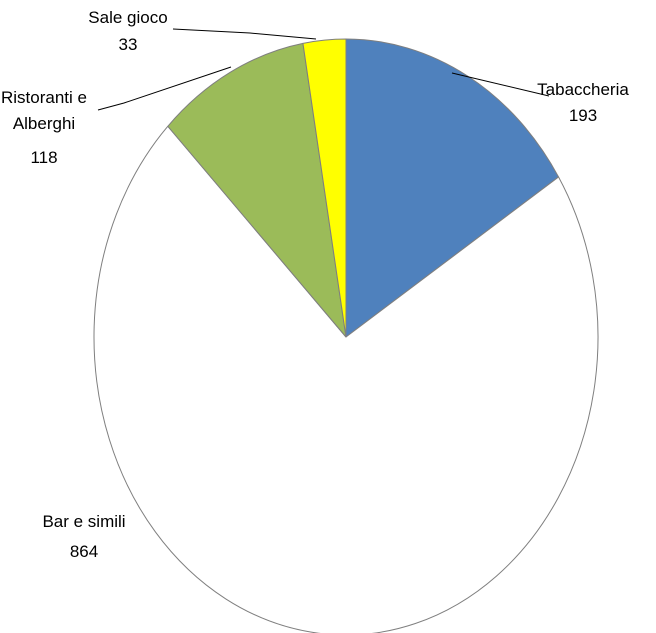 The height and width of the screenshot is (633, 656). I want to click on data-label-bar-e-simili: Bar e simili 864, so click(83, 536).